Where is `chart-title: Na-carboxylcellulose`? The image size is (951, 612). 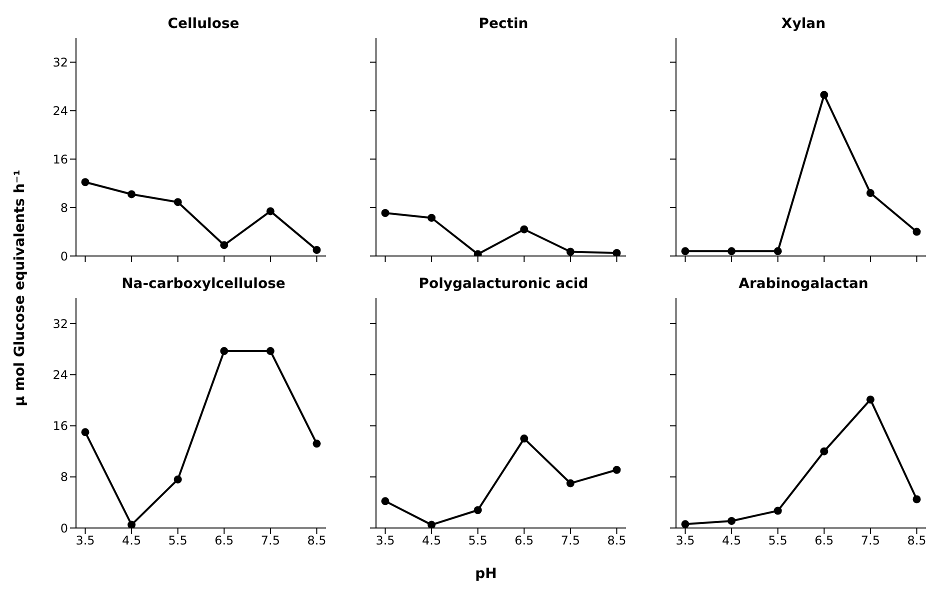
chart-title: Na-carboxylcellulose is located at coordinates (203, 284).